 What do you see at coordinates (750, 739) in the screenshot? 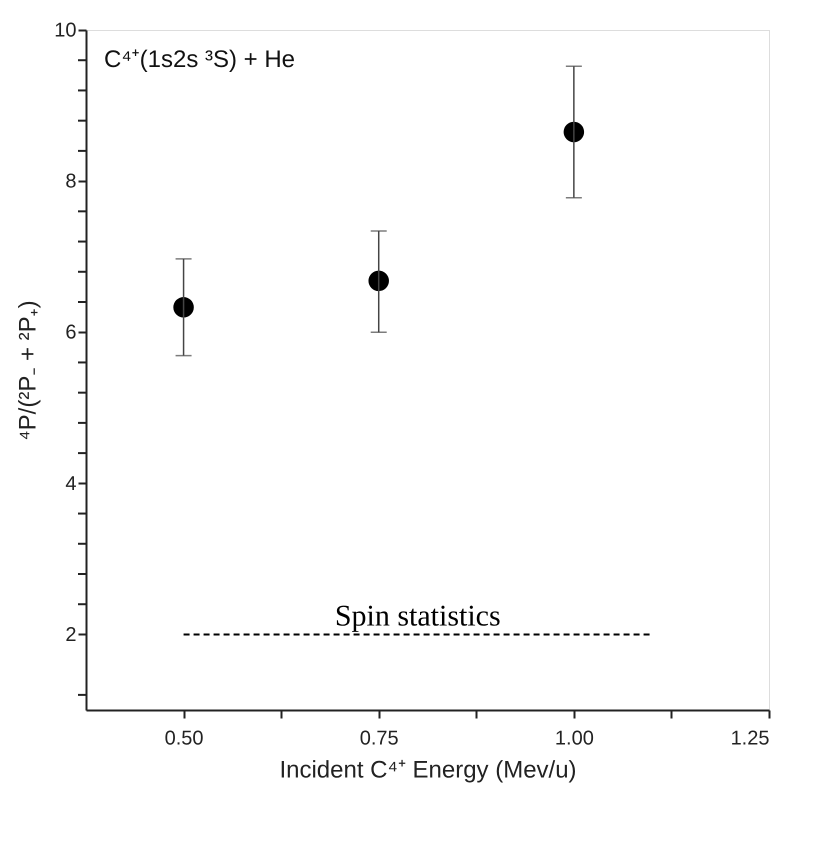
I see `x-tick-label: 1.25` at bounding box center [750, 739].